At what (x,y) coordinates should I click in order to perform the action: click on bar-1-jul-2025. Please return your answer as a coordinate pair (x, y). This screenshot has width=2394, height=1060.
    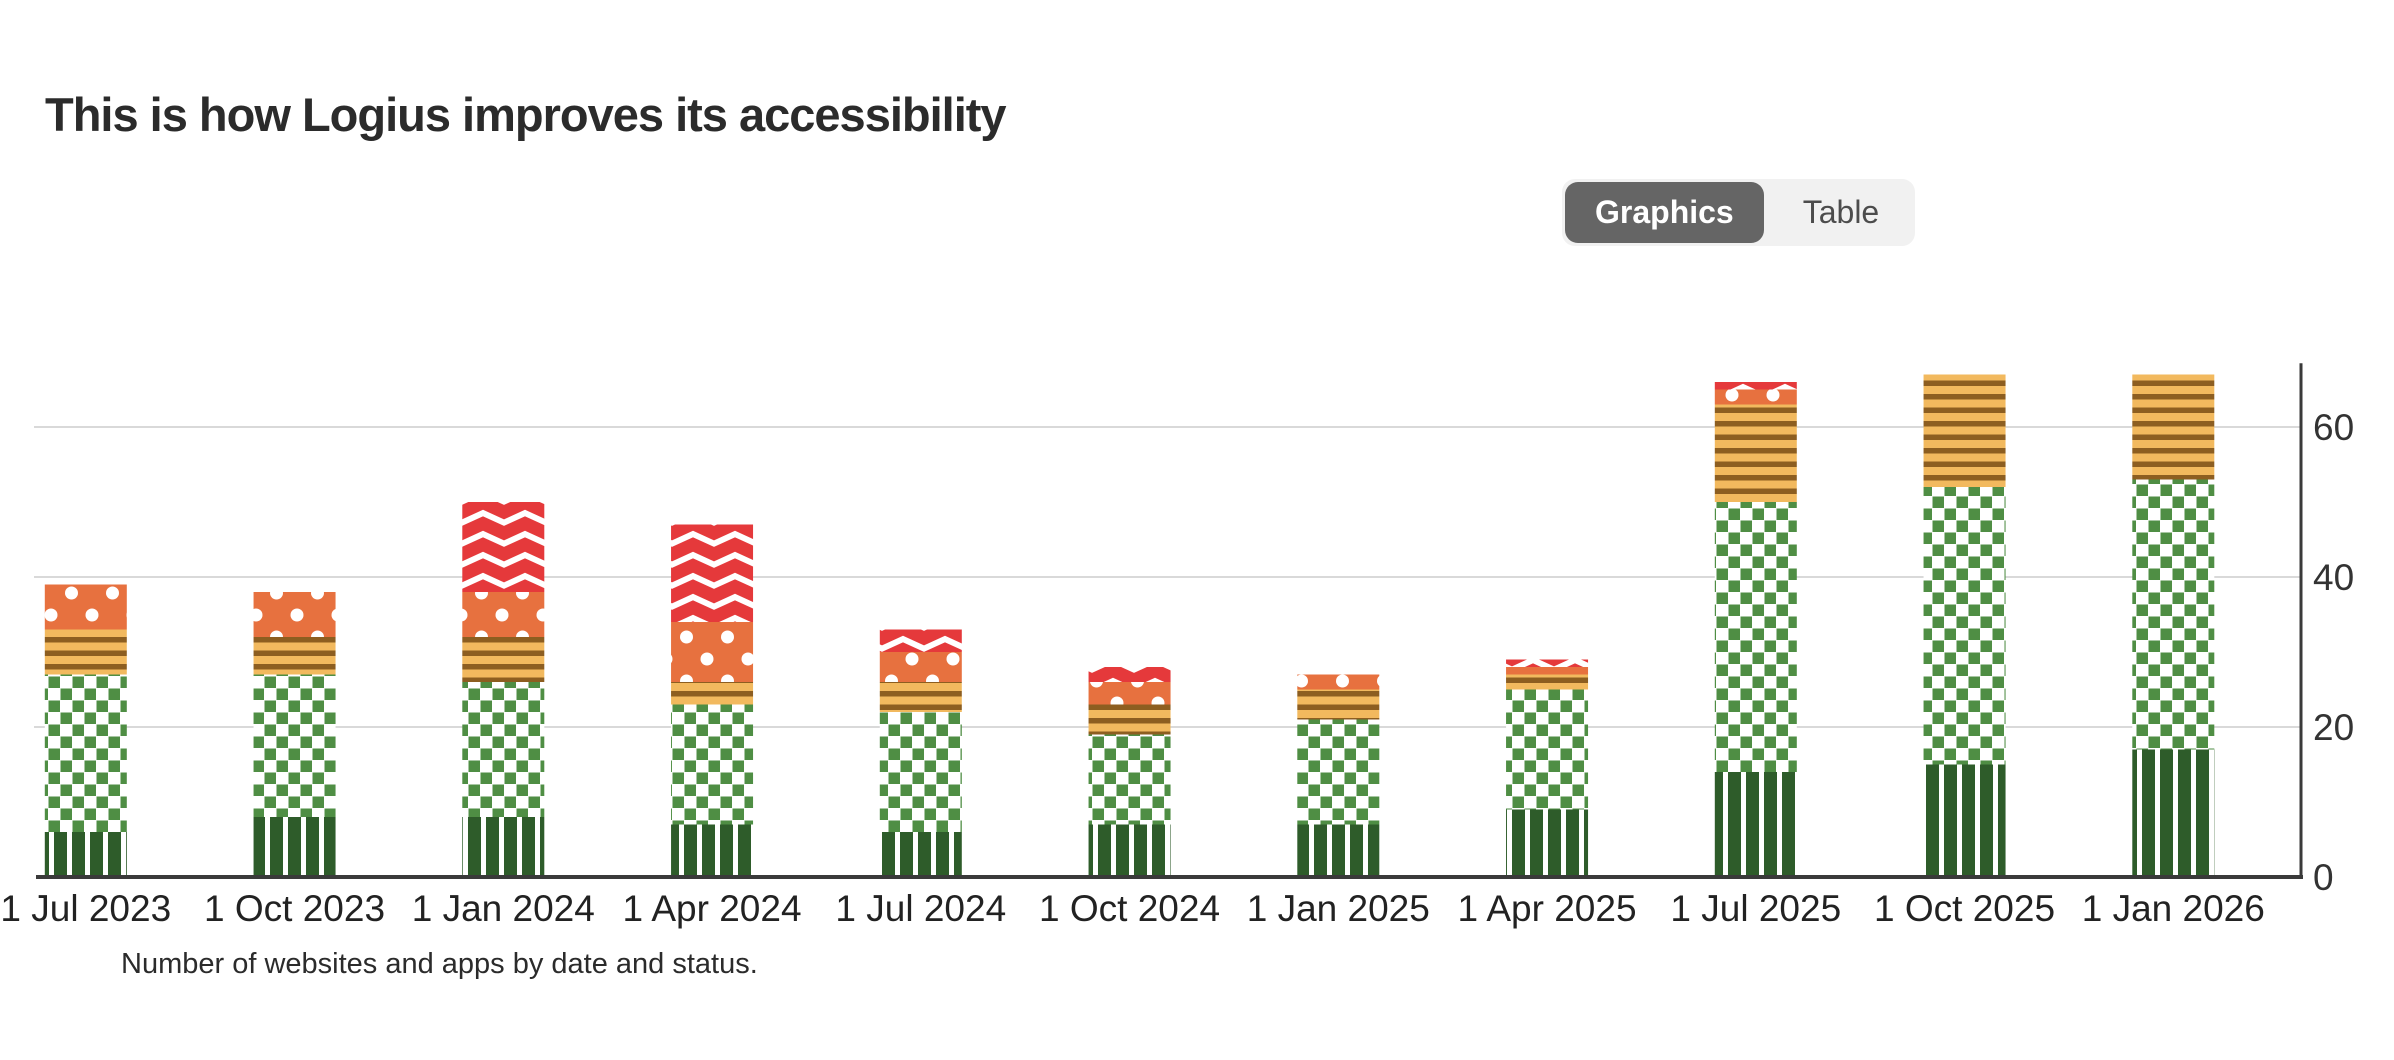
    Looking at the image, I should click on (1755, 629).